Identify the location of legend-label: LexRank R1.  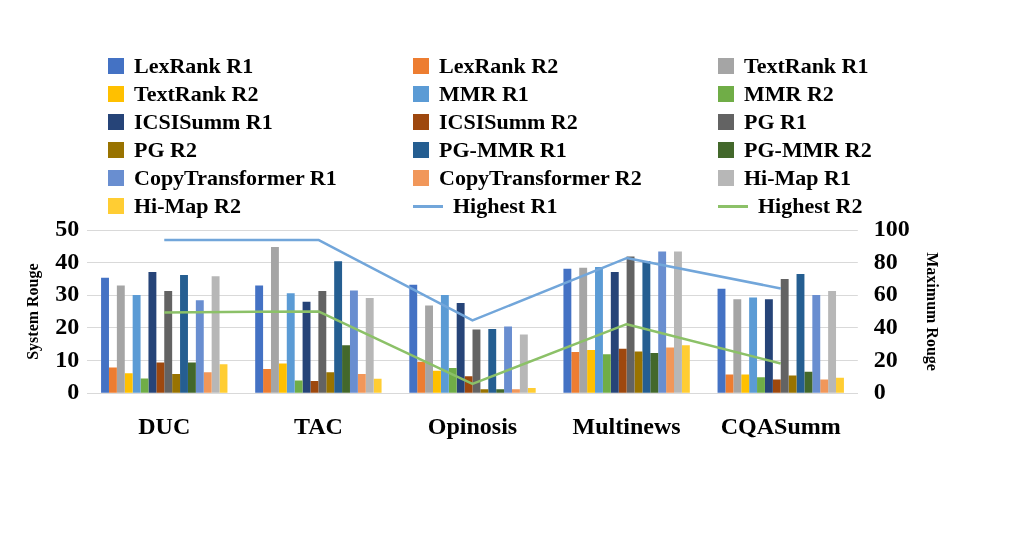
(194, 66).